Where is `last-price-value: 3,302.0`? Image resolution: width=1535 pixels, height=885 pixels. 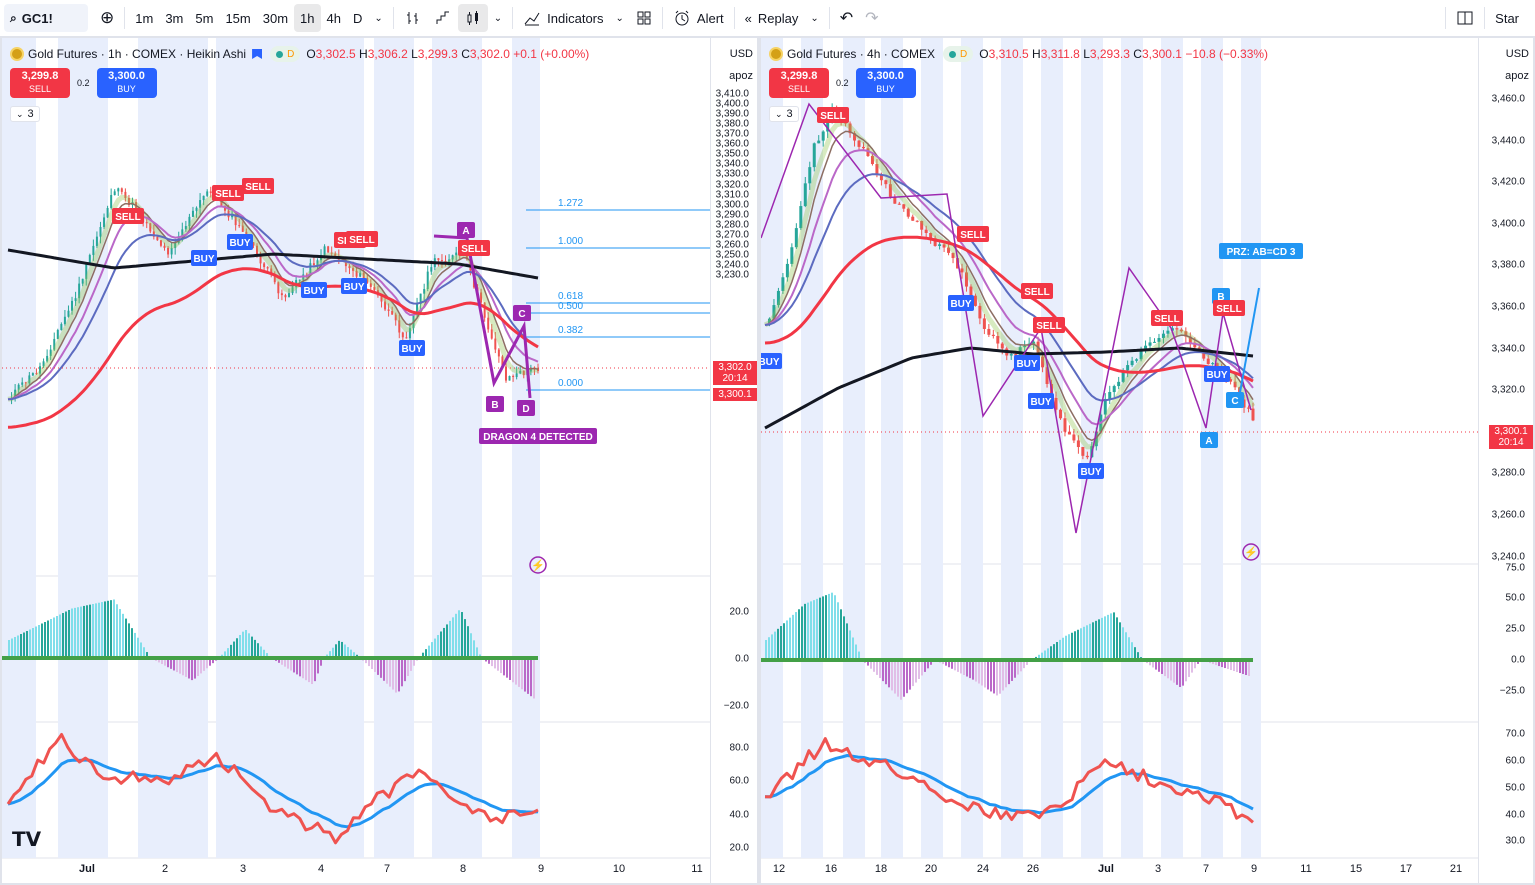 last-price-value: 3,302.0 is located at coordinates (735, 367).